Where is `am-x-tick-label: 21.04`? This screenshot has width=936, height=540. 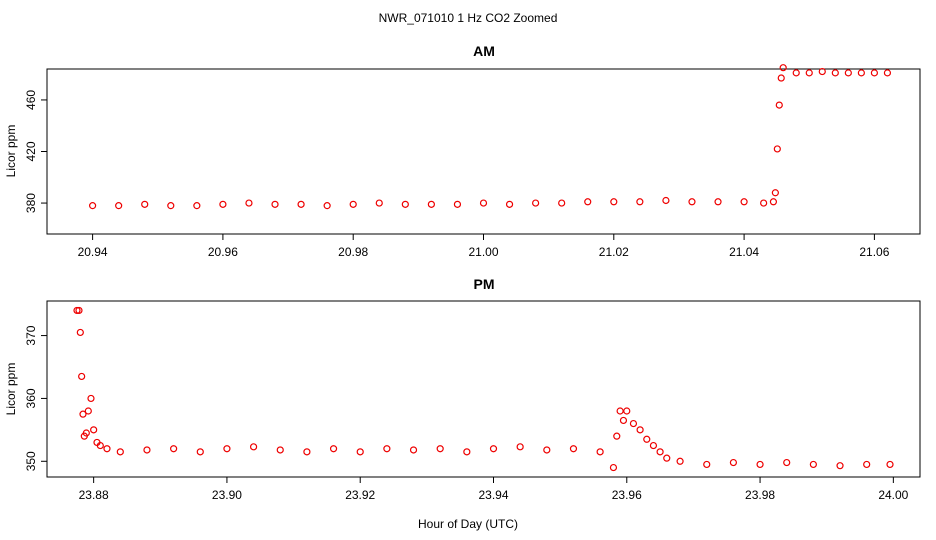 am-x-tick-label: 21.04 is located at coordinates (744, 252).